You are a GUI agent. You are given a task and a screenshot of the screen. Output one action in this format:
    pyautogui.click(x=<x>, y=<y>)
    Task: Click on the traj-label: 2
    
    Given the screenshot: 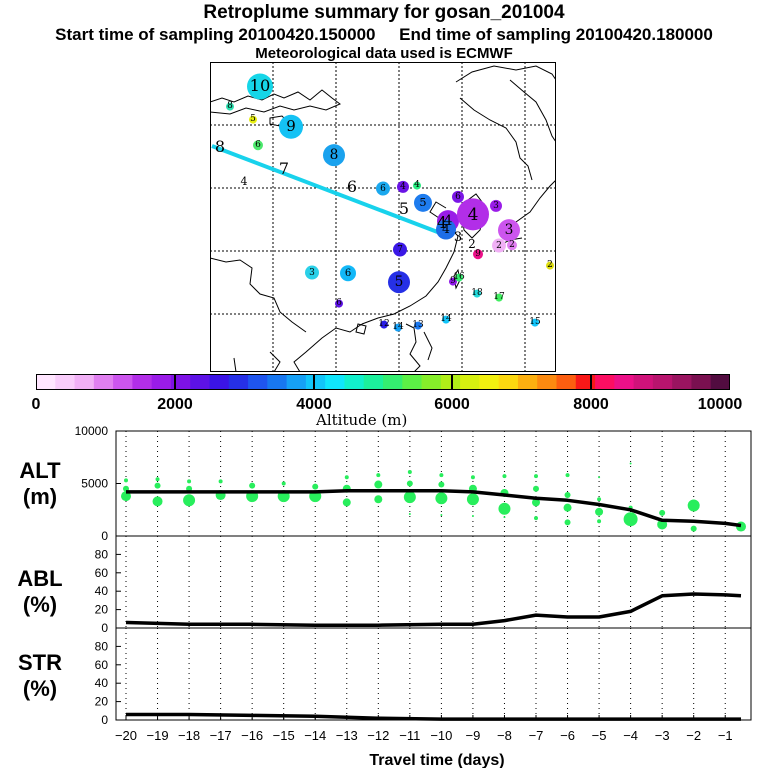 What is the action you would take?
    pyautogui.click(x=550, y=265)
    